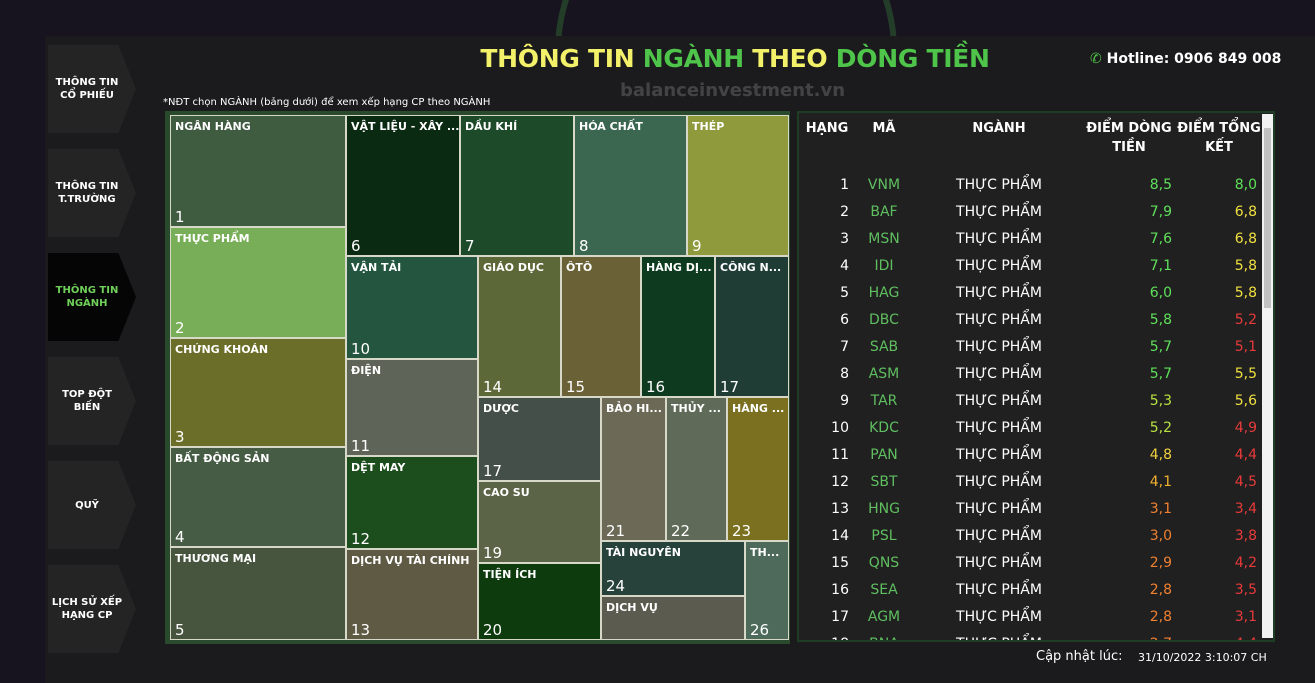 Image resolution: width=1315 pixels, height=683 pixels. I want to click on tile-number: 17, so click(493, 471).